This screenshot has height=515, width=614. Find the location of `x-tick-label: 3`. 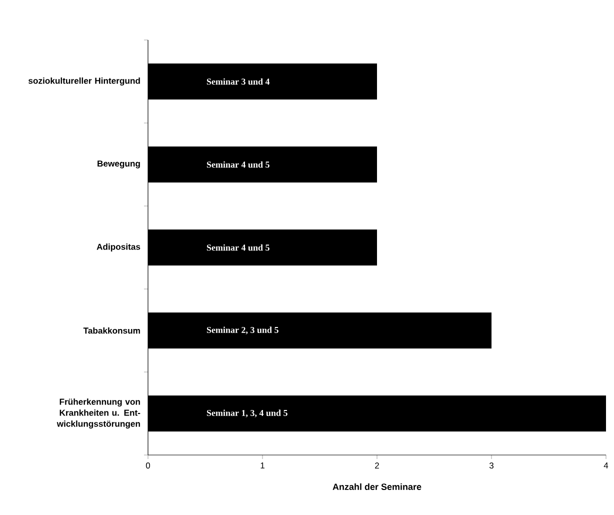

x-tick-label: 3 is located at coordinates (491, 465).